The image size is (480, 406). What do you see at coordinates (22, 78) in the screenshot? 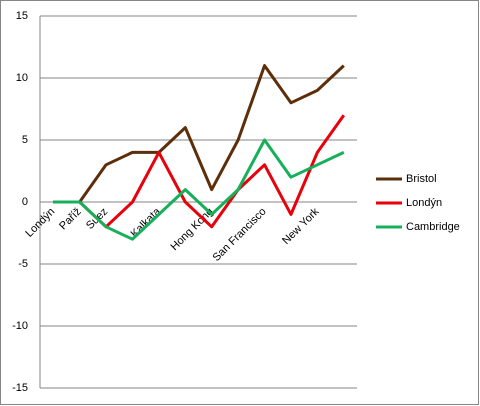
I see `y-tick-label: 10` at bounding box center [22, 78].